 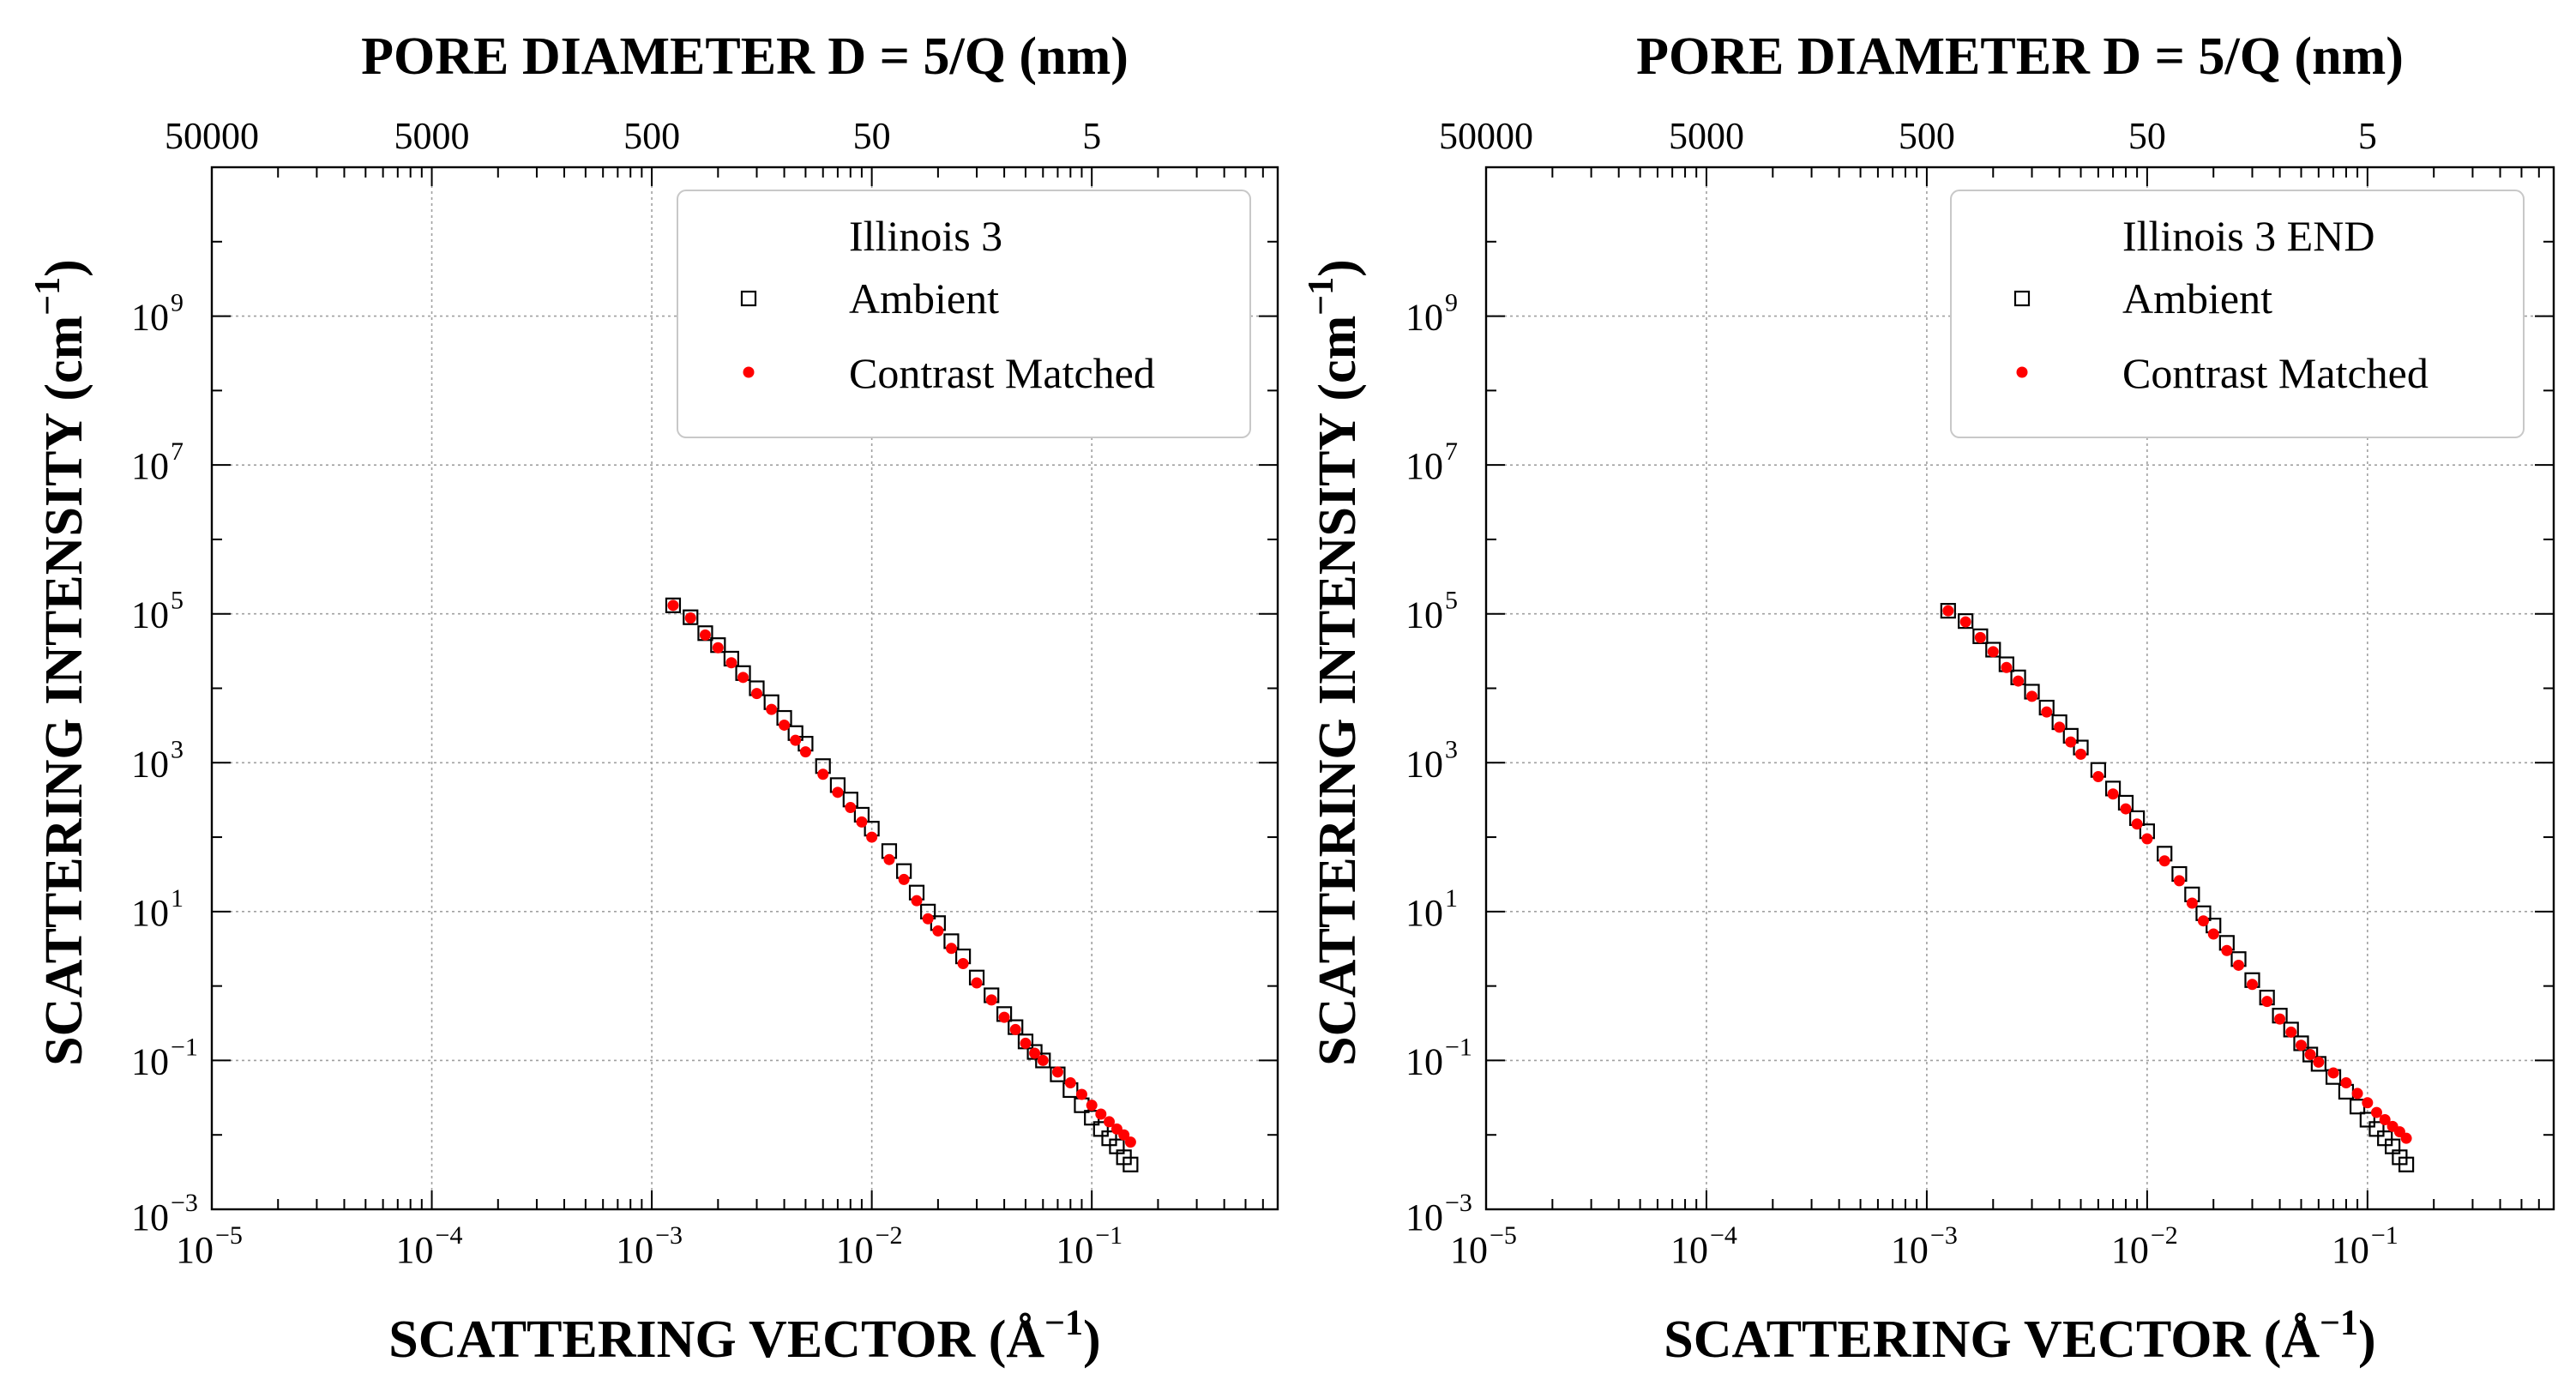 What do you see at coordinates (2197, 298) in the screenshot?
I see `legend-ambient-label: Ambient` at bounding box center [2197, 298].